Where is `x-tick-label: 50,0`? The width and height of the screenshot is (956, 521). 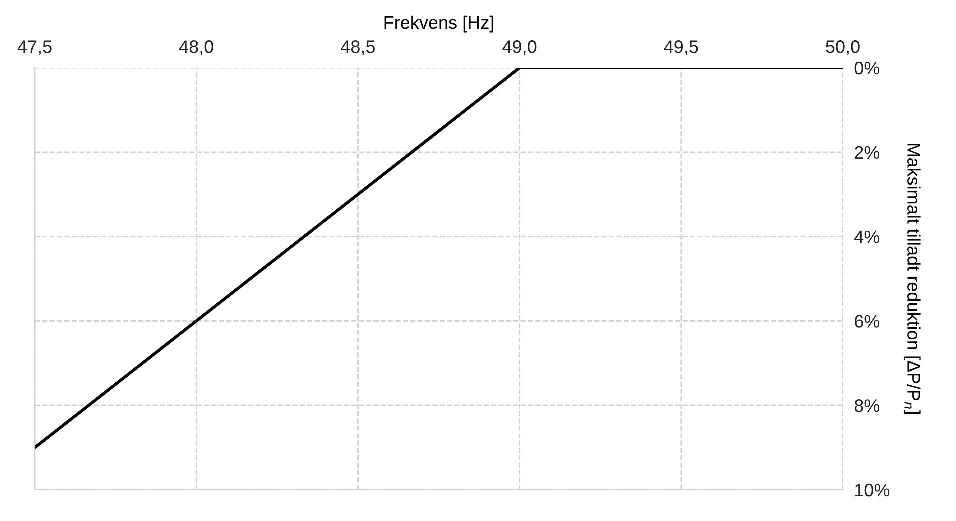
x-tick-label: 50,0 is located at coordinates (843, 48).